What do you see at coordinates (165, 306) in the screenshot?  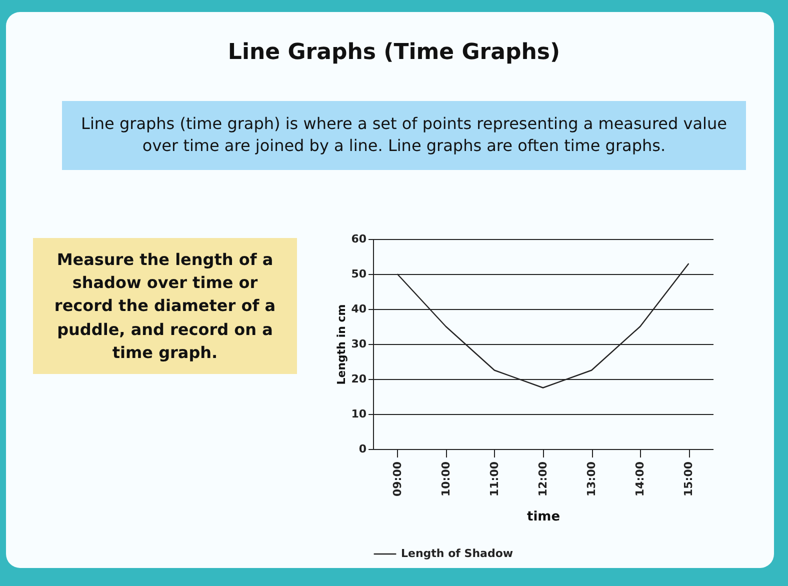 I see `text: Measure the length of a shadow over time or record the diameter of a puddle, and record on a time graph.` at bounding box center [165, 306].